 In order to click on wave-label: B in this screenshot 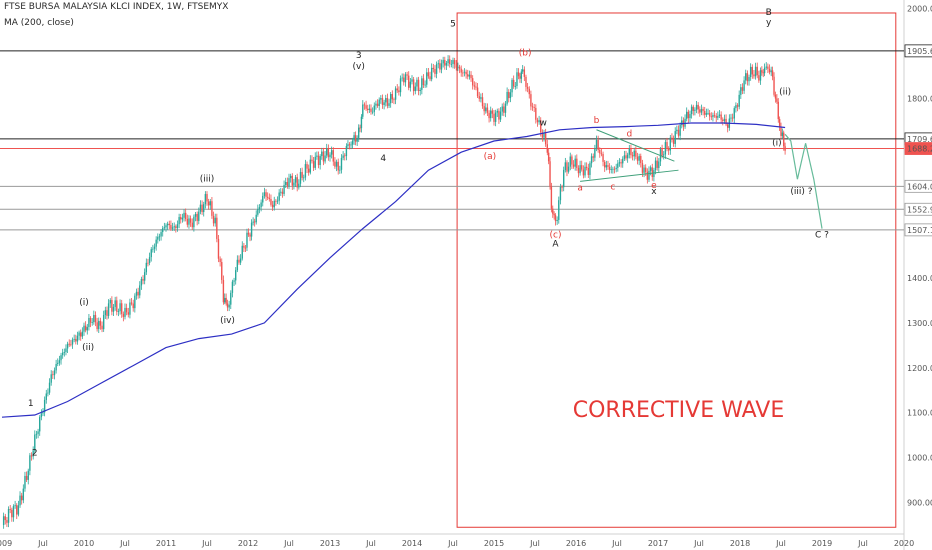, I will do `click(769, 13)`.